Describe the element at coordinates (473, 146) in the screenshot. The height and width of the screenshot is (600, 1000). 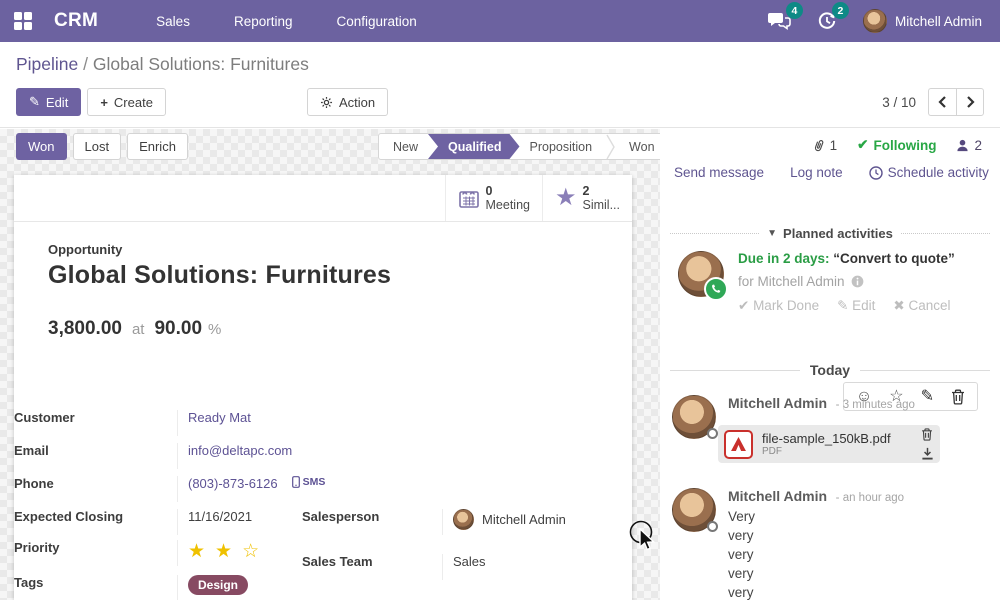
I see `stage-qualified: Qualified` at that location.